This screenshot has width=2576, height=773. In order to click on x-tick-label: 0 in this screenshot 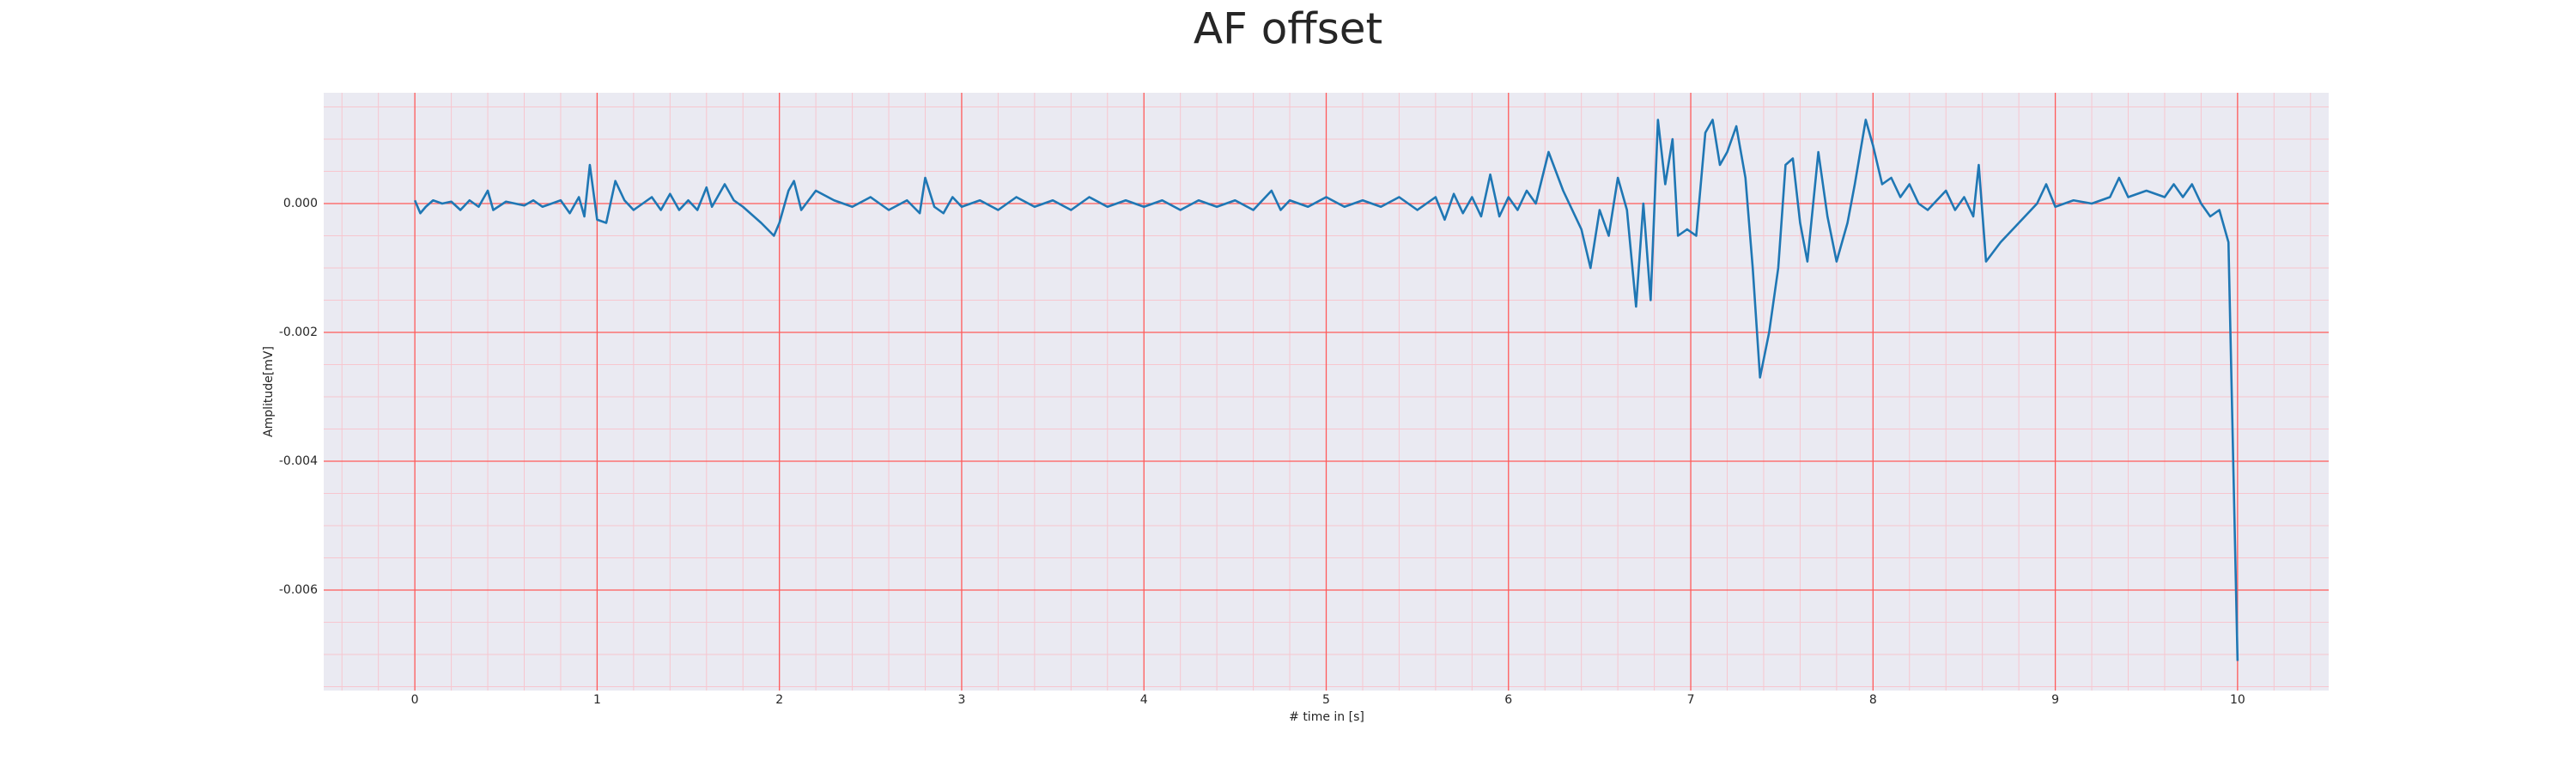, I will do `click(415, 700)`.